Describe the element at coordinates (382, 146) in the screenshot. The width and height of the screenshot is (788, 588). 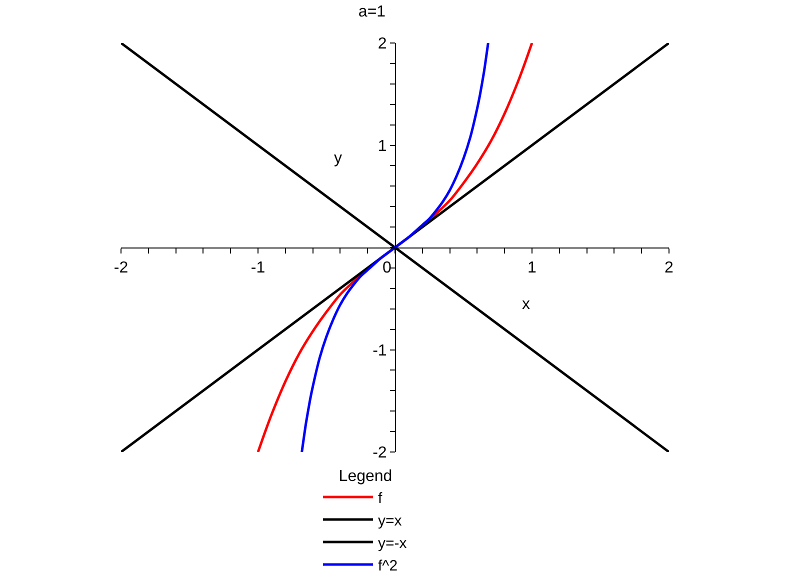
I see `y-tick-label: 1` at that location.